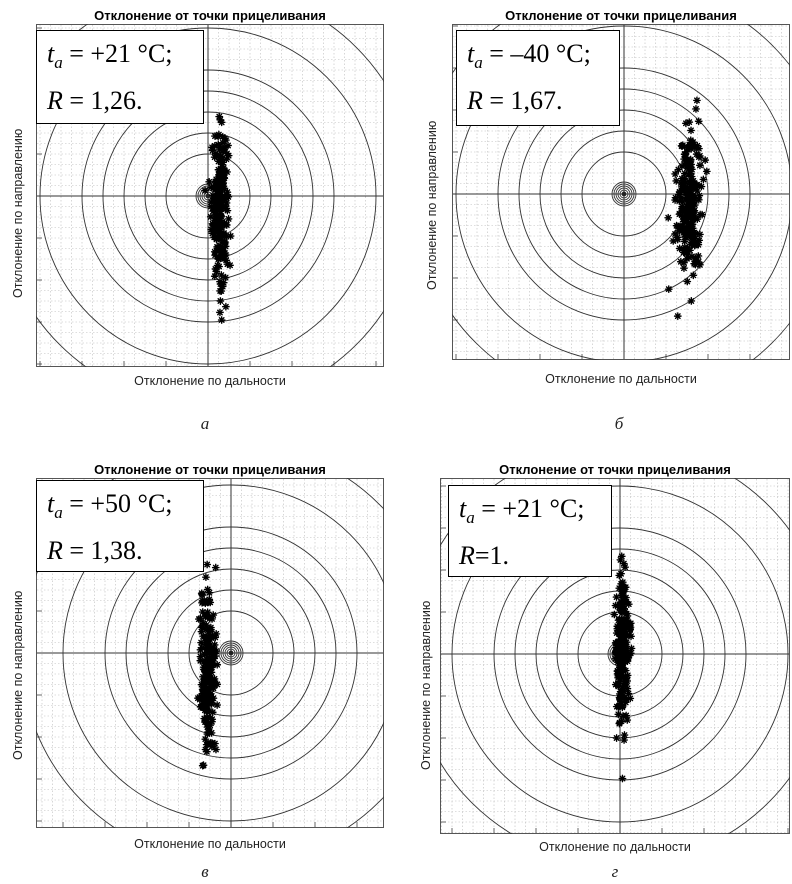 The width and height of the screenshot is (792, 884). I want to click on legend-ratio: R = 1,38., so click(95, 551).